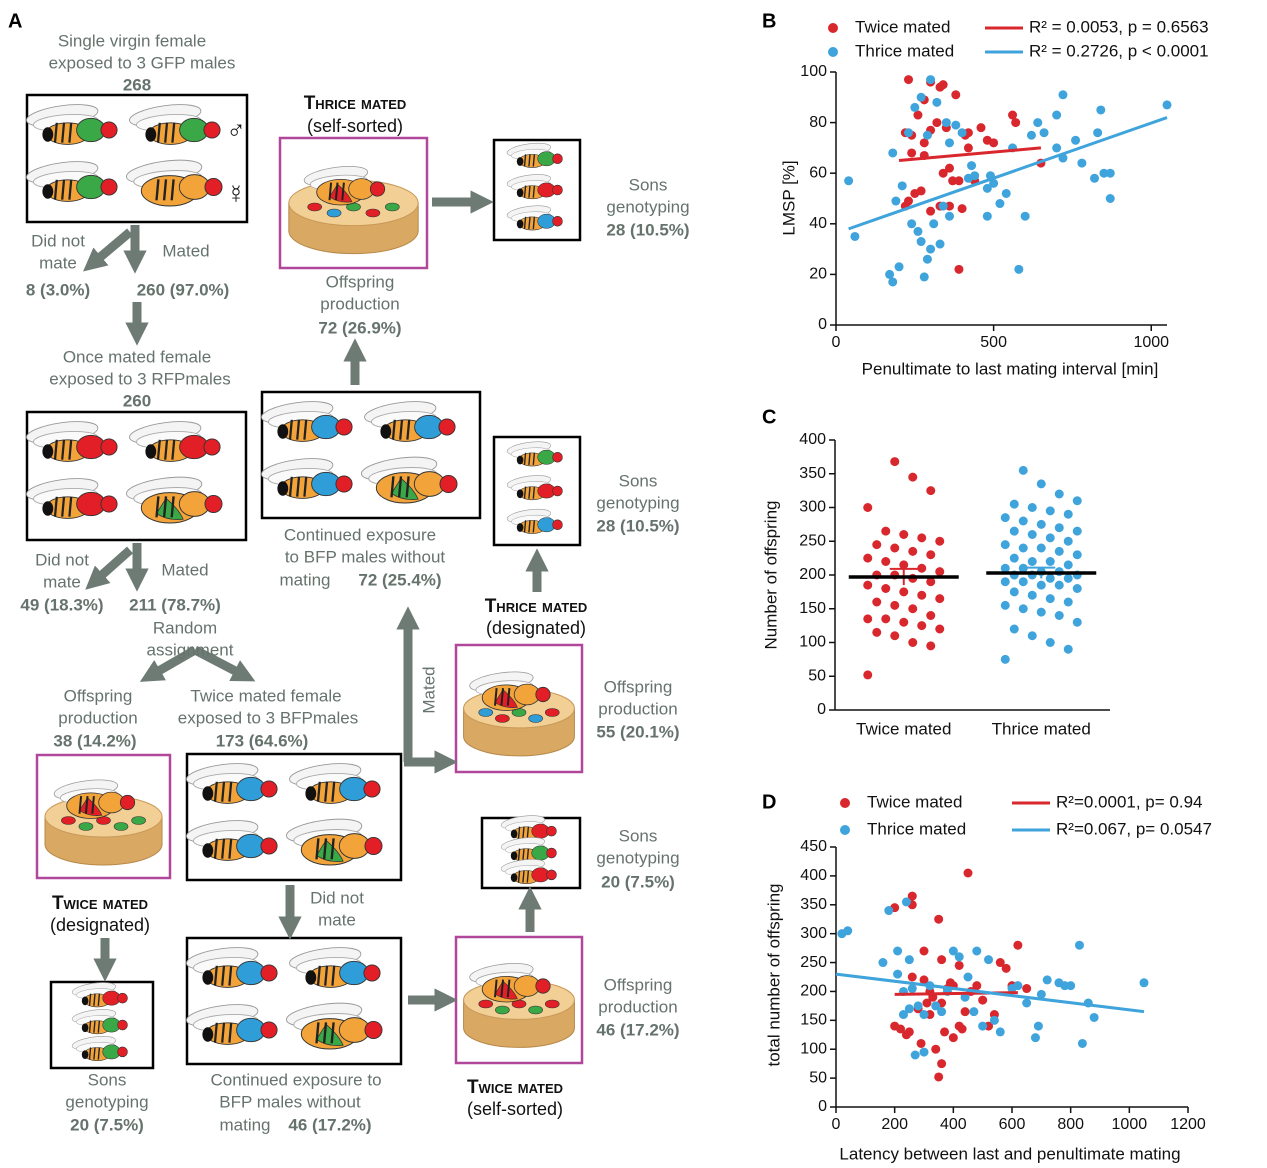 This screenshot has width=1267, height=1168. What do you see at coordinates (183, 289) in the screenshot?
I see `diagram-text: 260 (97.0%)` at bounding box center [183, 289].